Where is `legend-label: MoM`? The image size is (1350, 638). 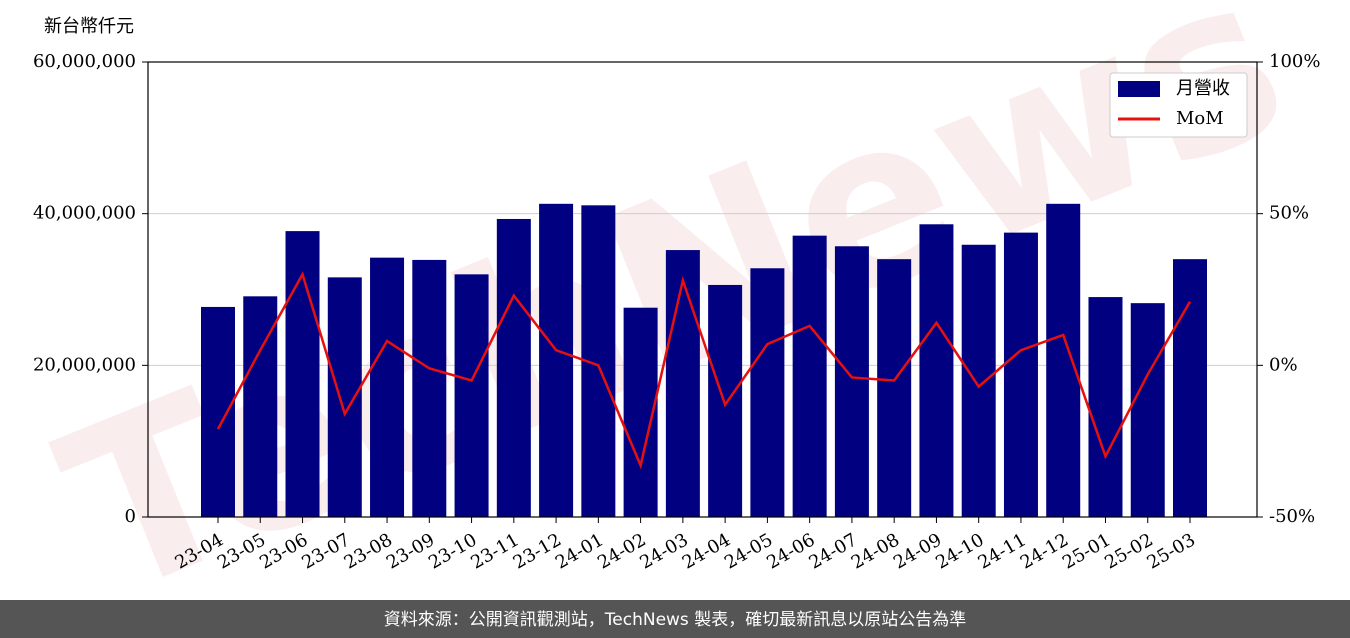
legend-label: MoM is located at coordinates (1200, 118).